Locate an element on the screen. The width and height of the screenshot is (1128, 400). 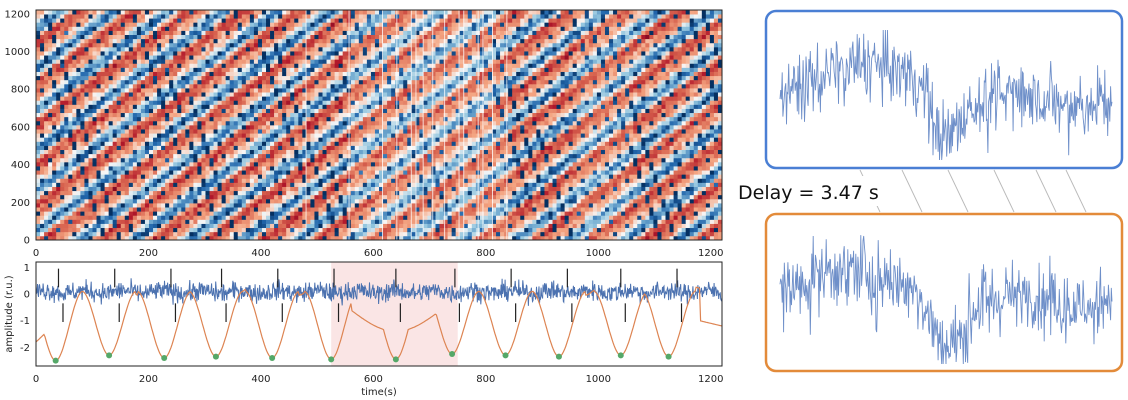
signal-y-tick: -1 is located at coordinates (25, 321).